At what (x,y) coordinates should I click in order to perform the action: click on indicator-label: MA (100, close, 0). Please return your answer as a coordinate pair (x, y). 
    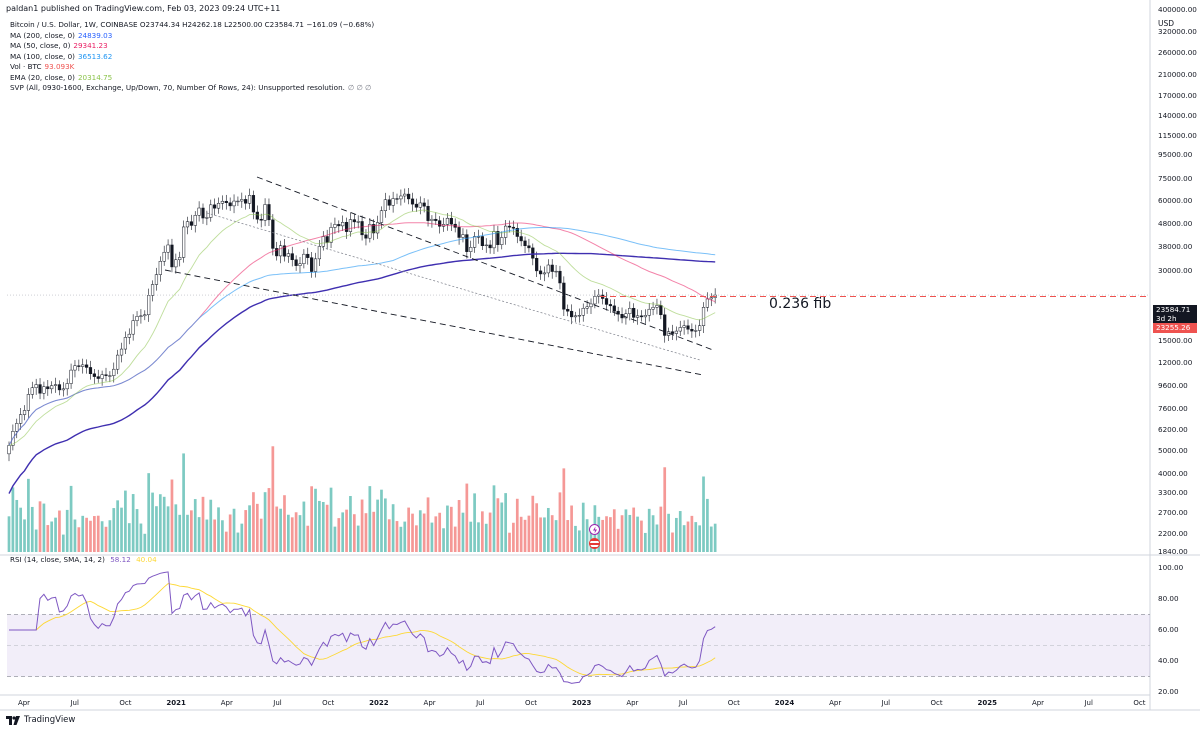
    Looking at the image, I should click on (42, 56).